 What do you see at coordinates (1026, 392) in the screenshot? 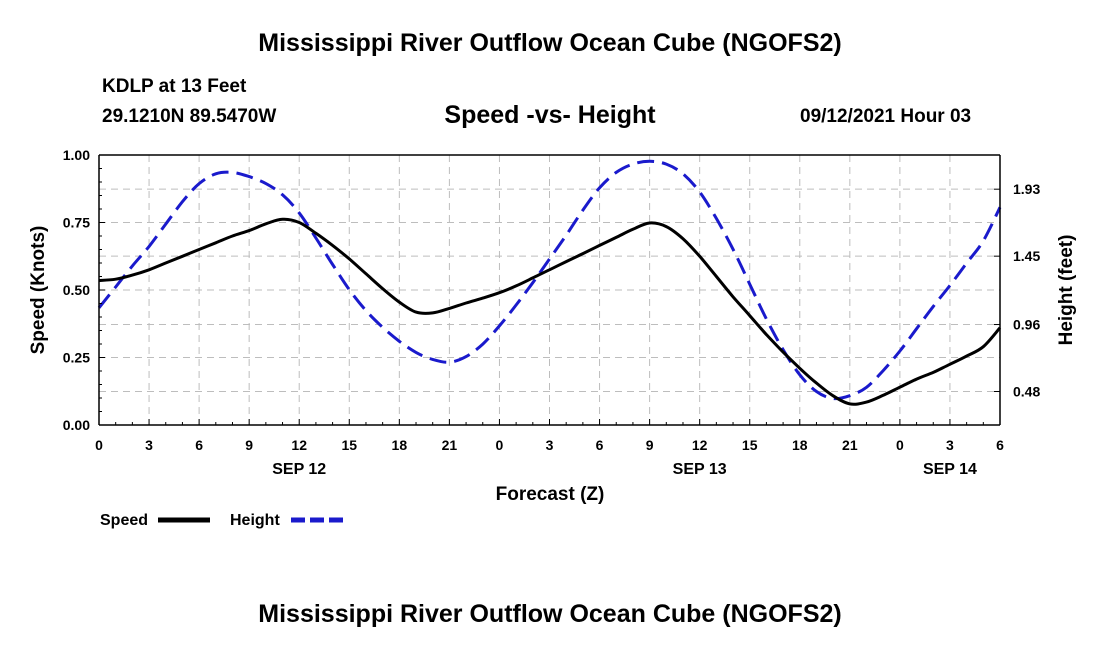
I see `y2-tick-label: 0.48` at bounding box center [1026, 392].